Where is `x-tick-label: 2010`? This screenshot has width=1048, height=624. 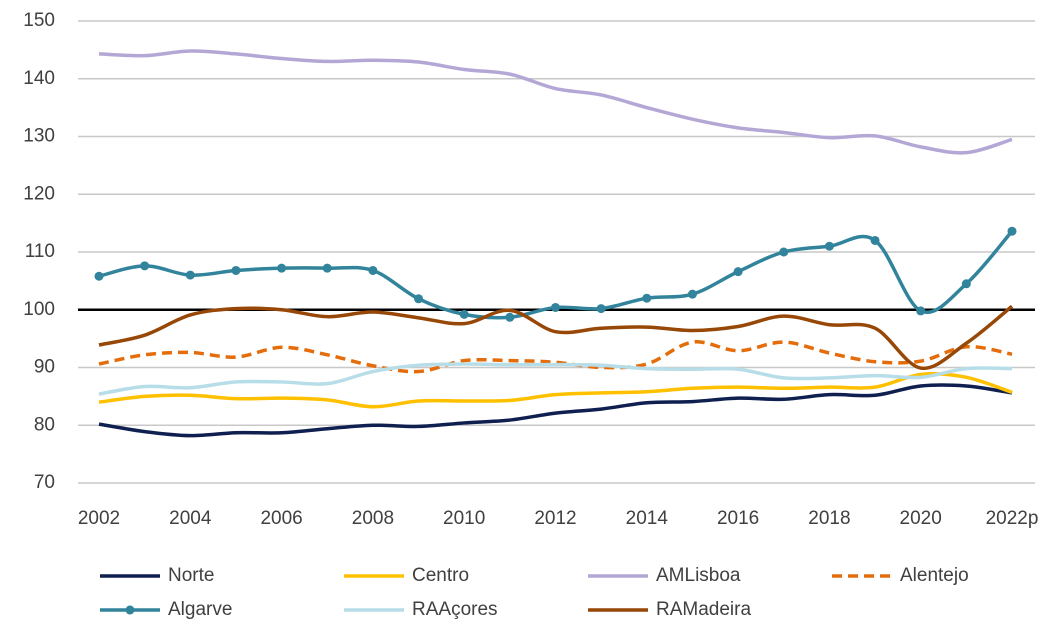 x-tick-label: 2010 is located at coordinates (464, 518).